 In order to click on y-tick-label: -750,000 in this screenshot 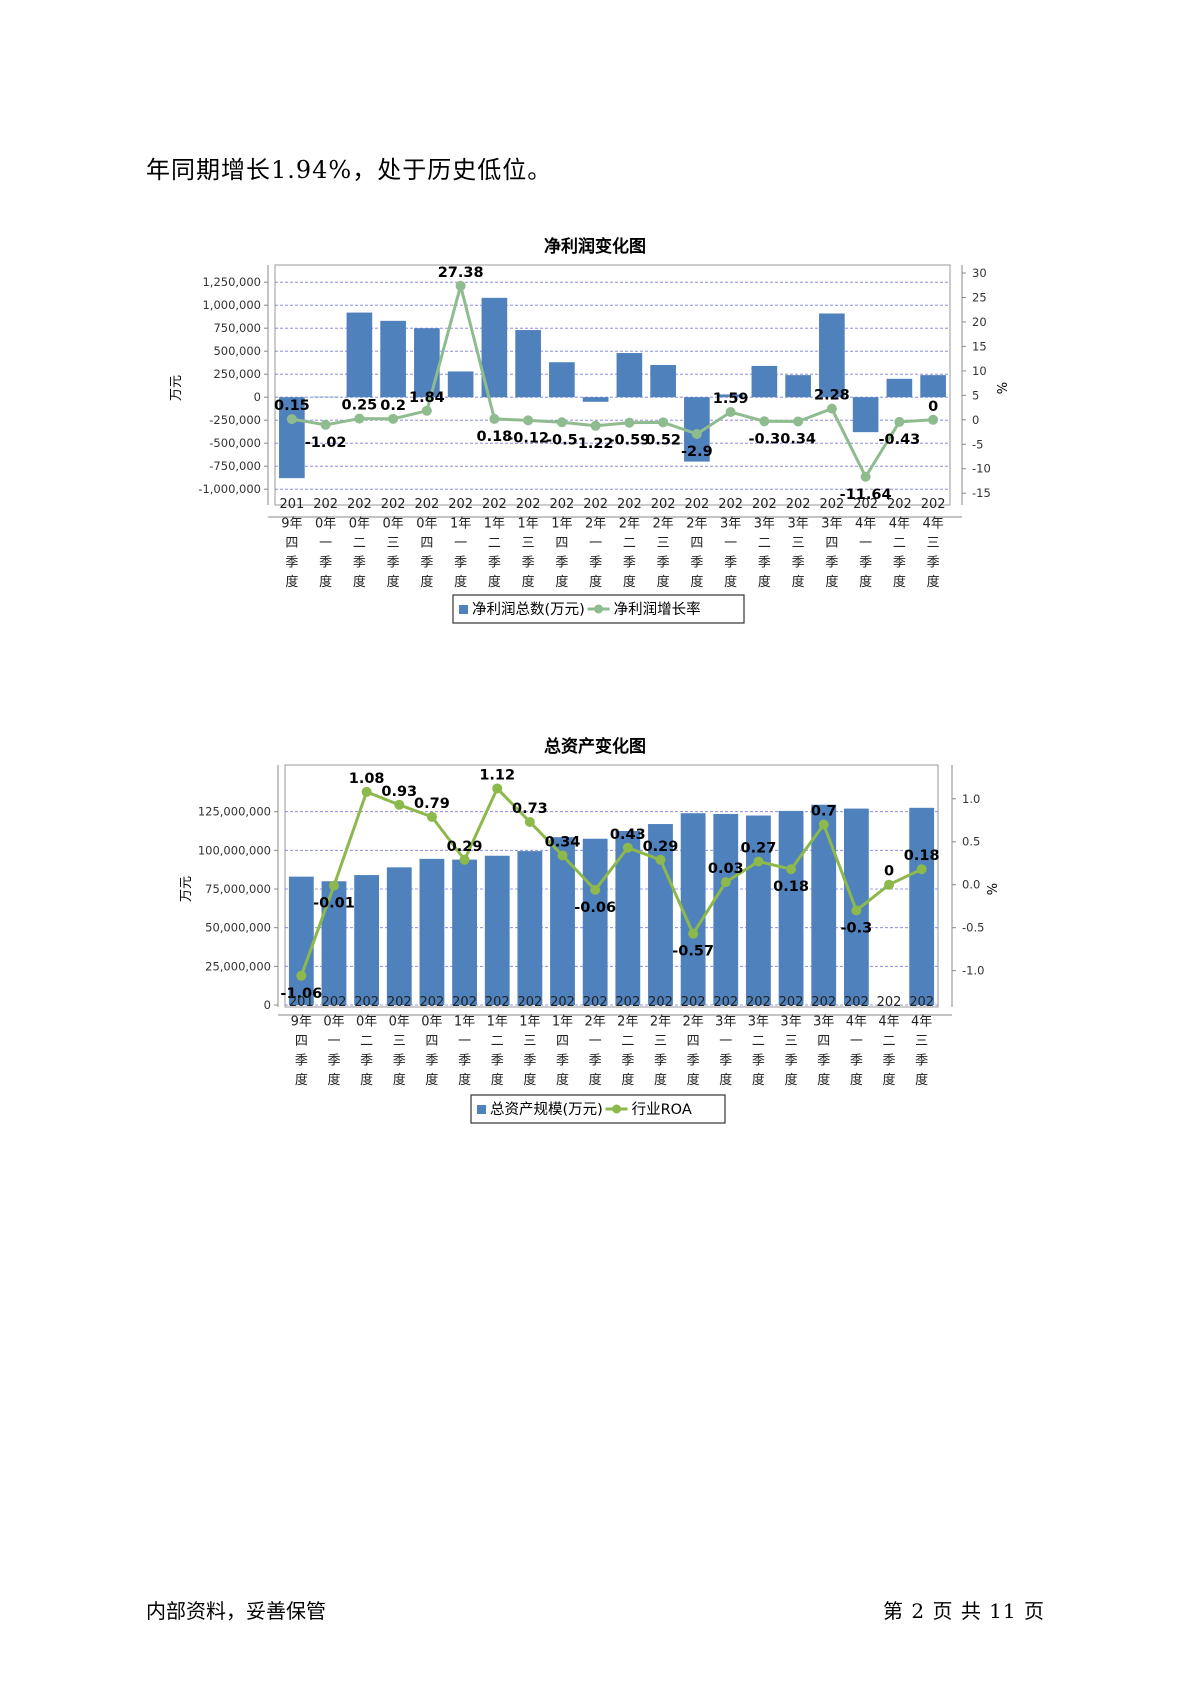, I will do `click(235, 466)`.